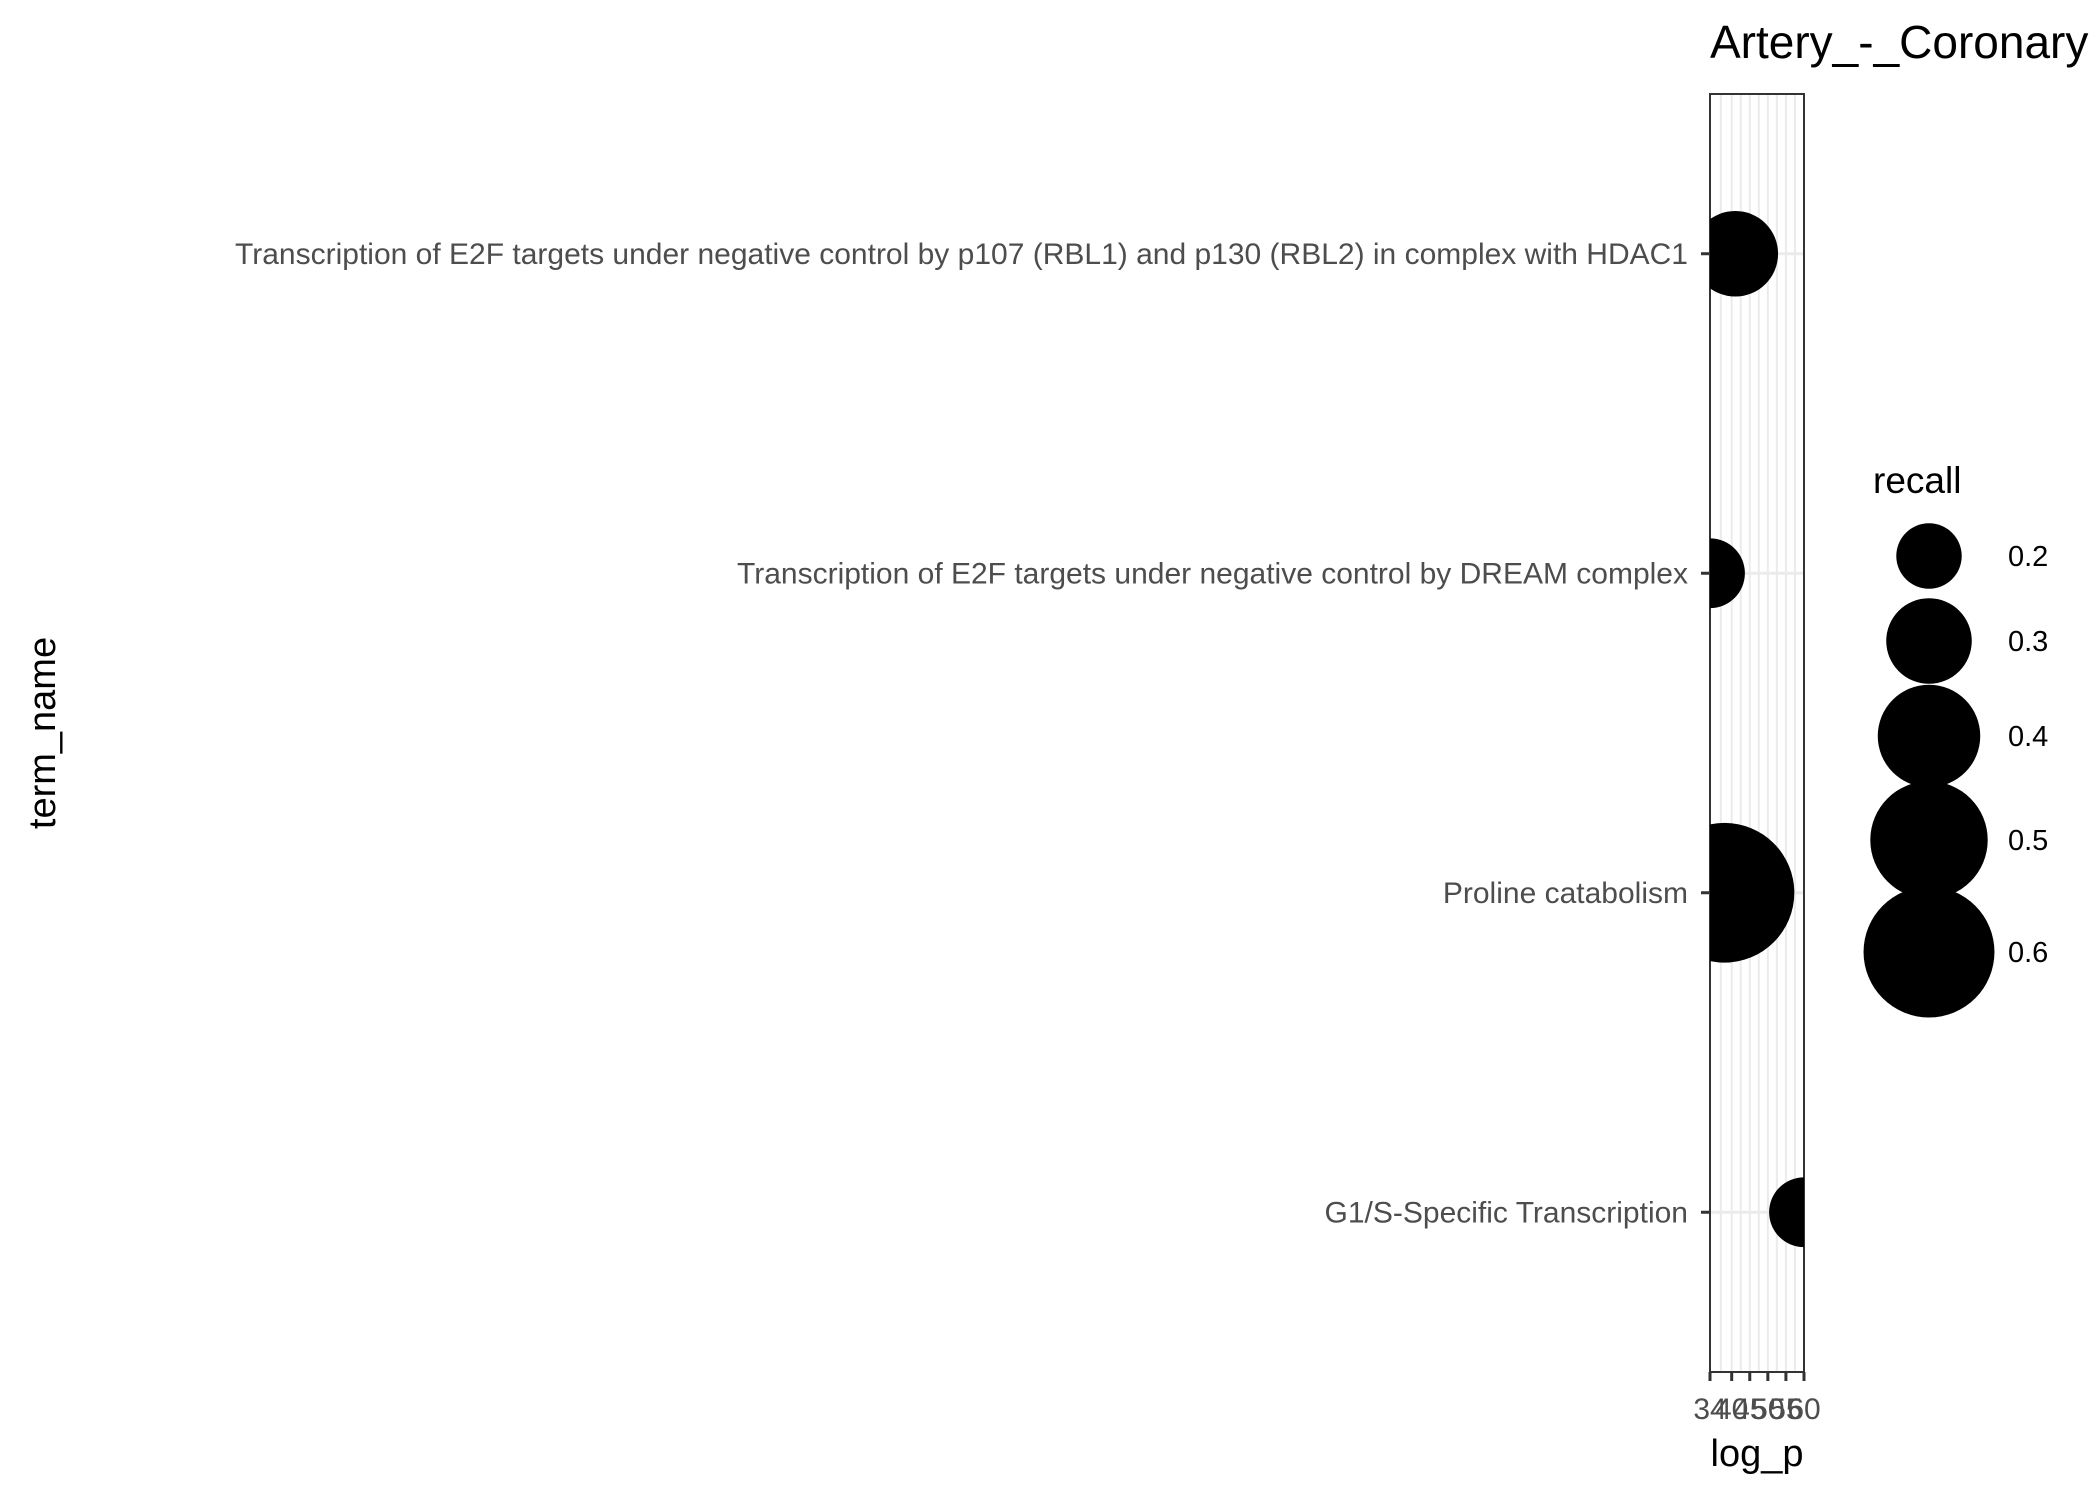  What do you see at coordinates (1506, 1212) in the screenshot?
I see `y-tick-label: G1/S-Specific Transcription` at bounding box center [1506, 1212].